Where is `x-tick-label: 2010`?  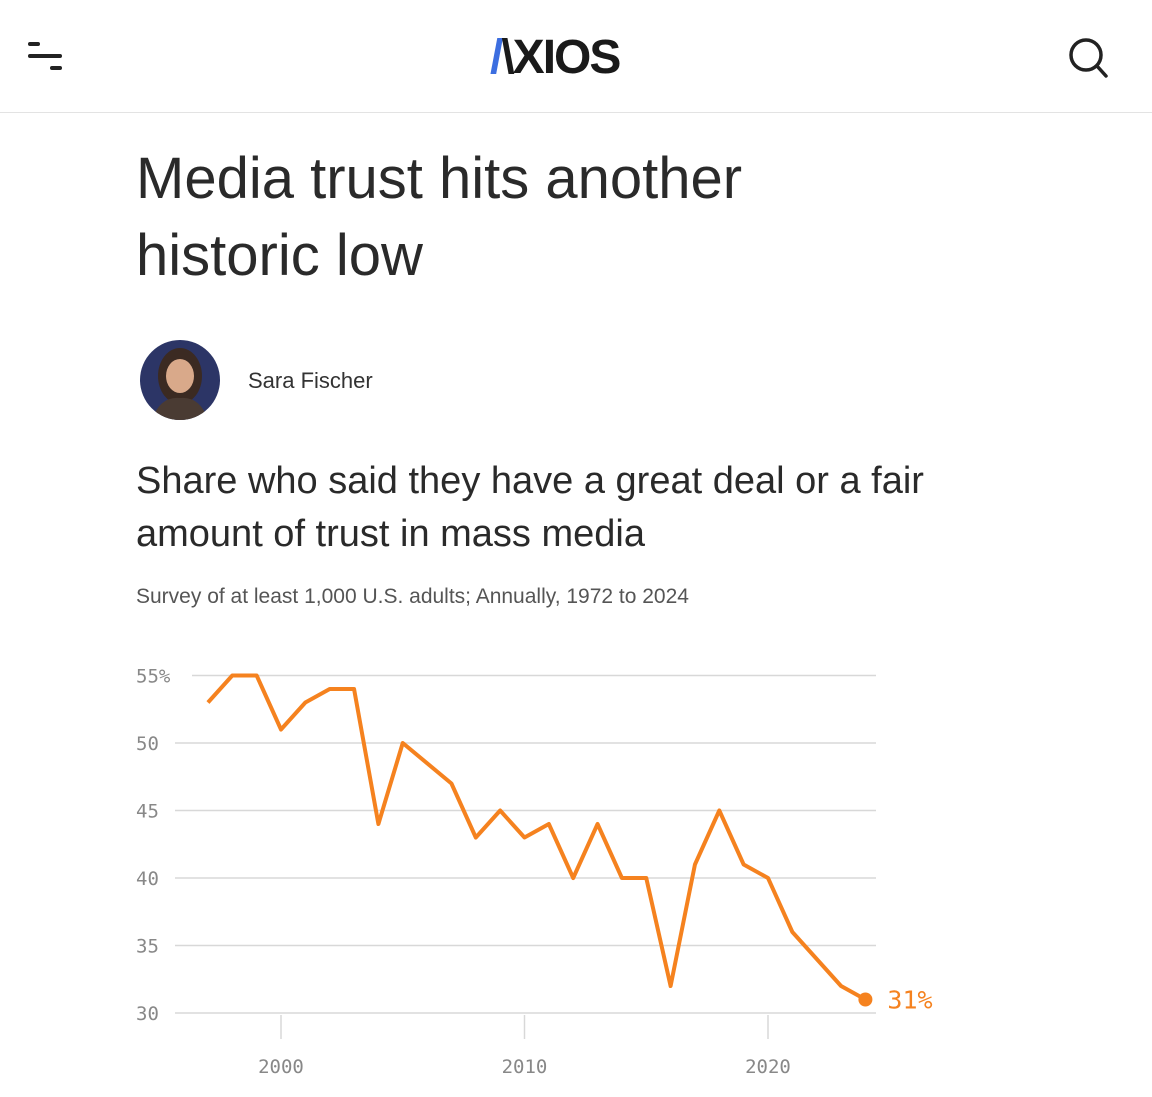
x-tick-label: 2010 is located at coordinates (525, 1067).